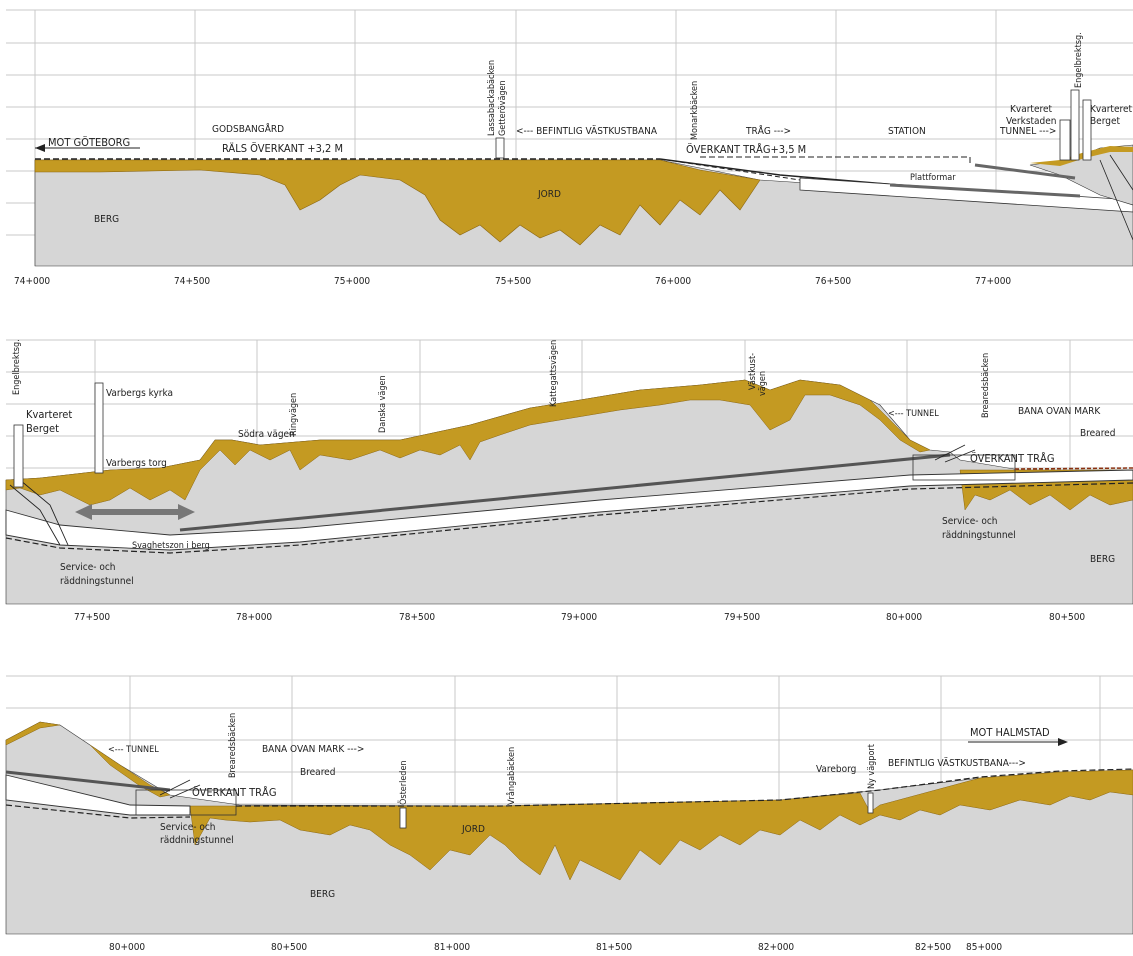 The width and height of the screenshot is (1133, 956). Describe the element at coordinates (933, 178) in the screenshot. I see `label-plattformar: Plattformar` at that location.